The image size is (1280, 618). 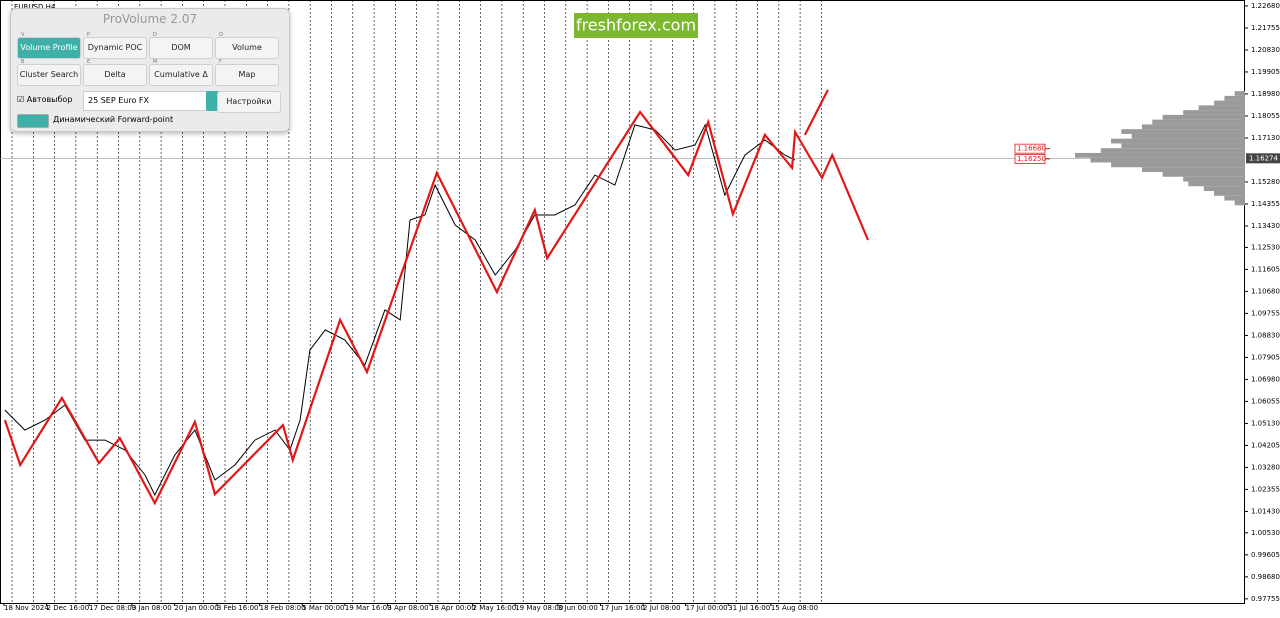 What do you see at coordinates (1265, 50) in the screenshot?
I see `y-tick-label: 1.20830` at bounding box center [1265, 50].